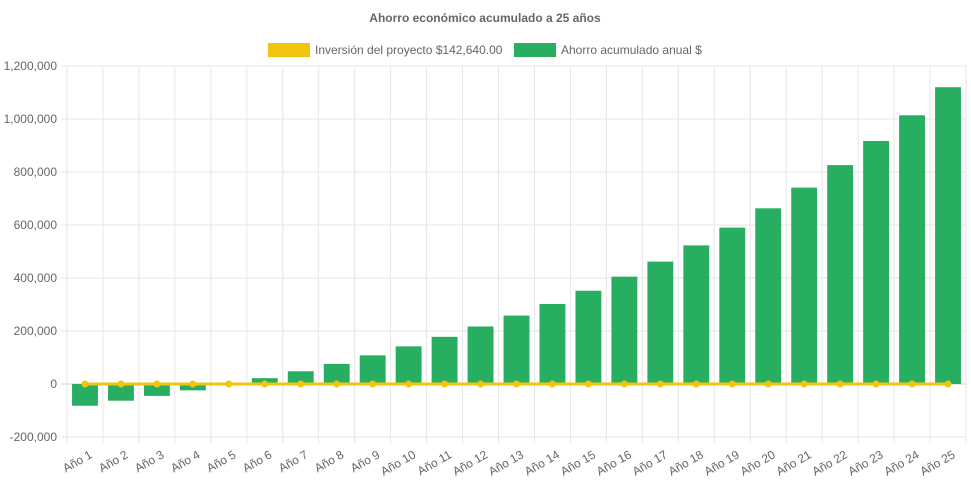 This screenshot has height=485, width=971. What do you see at coordinates (31, 66) in the screenshot?
I see `y-tick-label: 1,200,000` at bounding box center [31, 66].